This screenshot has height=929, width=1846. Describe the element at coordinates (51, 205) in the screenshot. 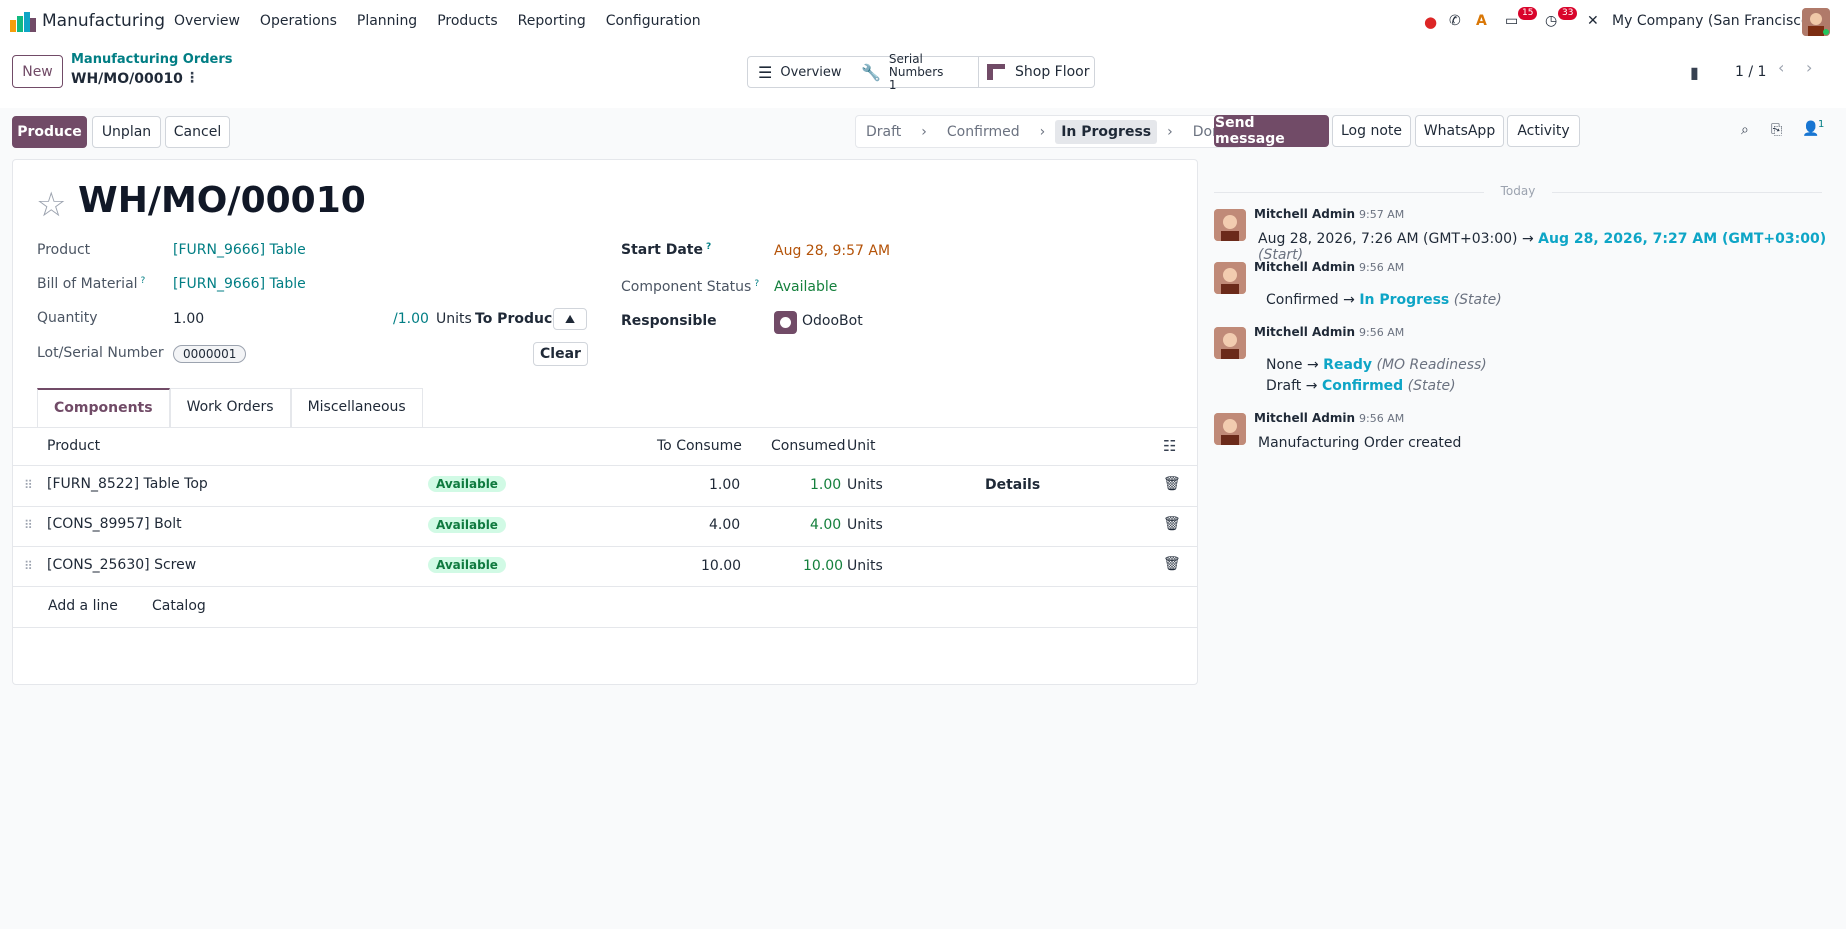

I see `priority-star-icon: ☆` at that location.